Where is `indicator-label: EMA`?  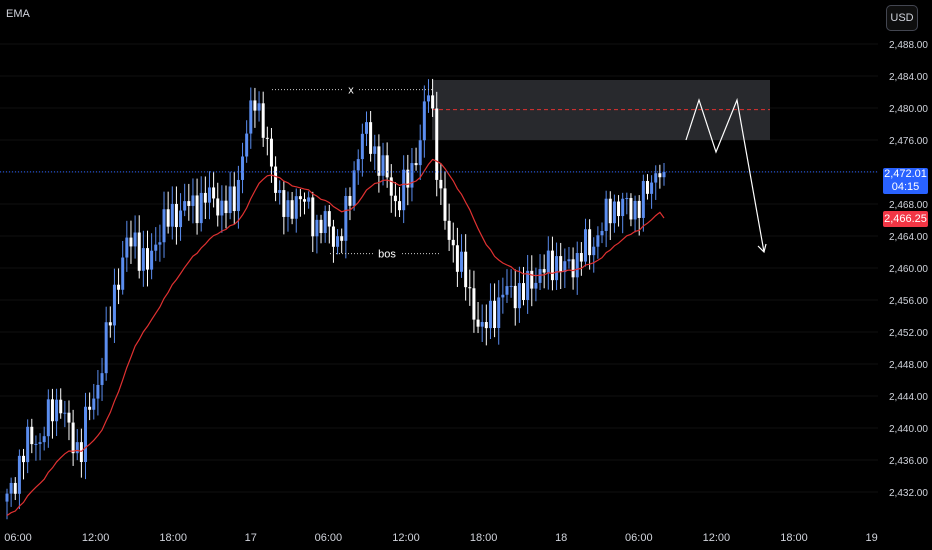 indicator-label: EMA is located at coordinates (18, 14).